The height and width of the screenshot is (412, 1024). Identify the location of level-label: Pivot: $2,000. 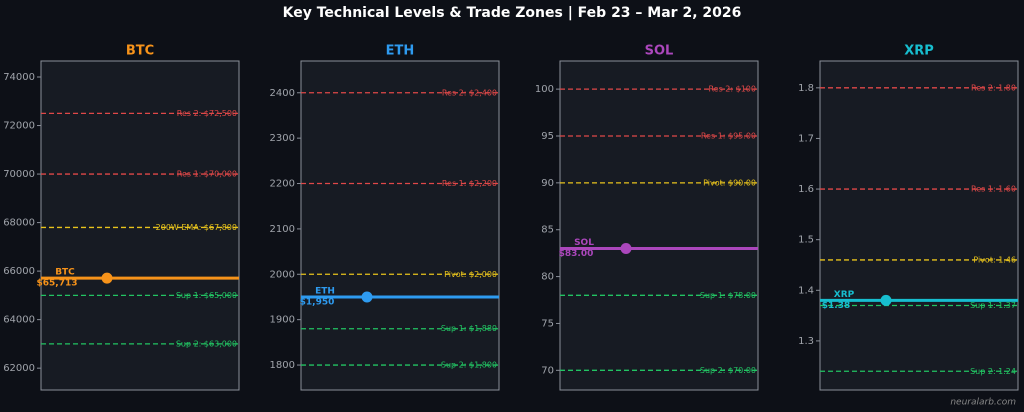
(470, 274).